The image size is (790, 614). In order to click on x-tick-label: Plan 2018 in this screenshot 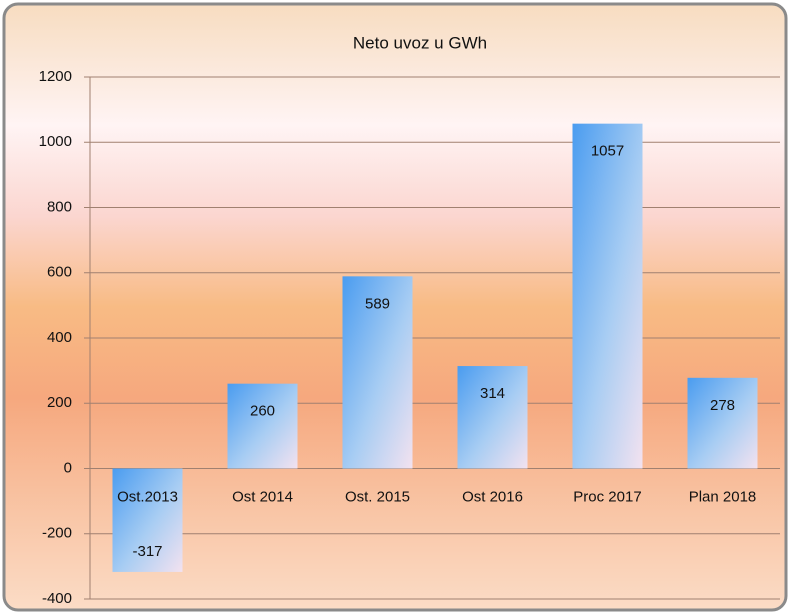, I will do `click(723, 496)`.